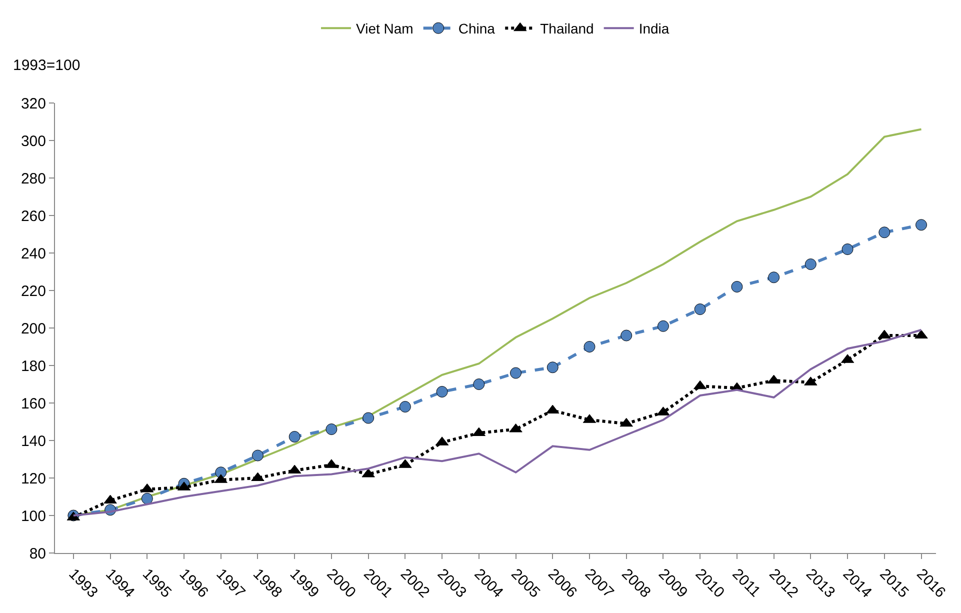 This screenshot has width=961, height=613. Describe the element at coordinates (33, 479) in the screenshot. I see `y-tick-label: 120` at that location.